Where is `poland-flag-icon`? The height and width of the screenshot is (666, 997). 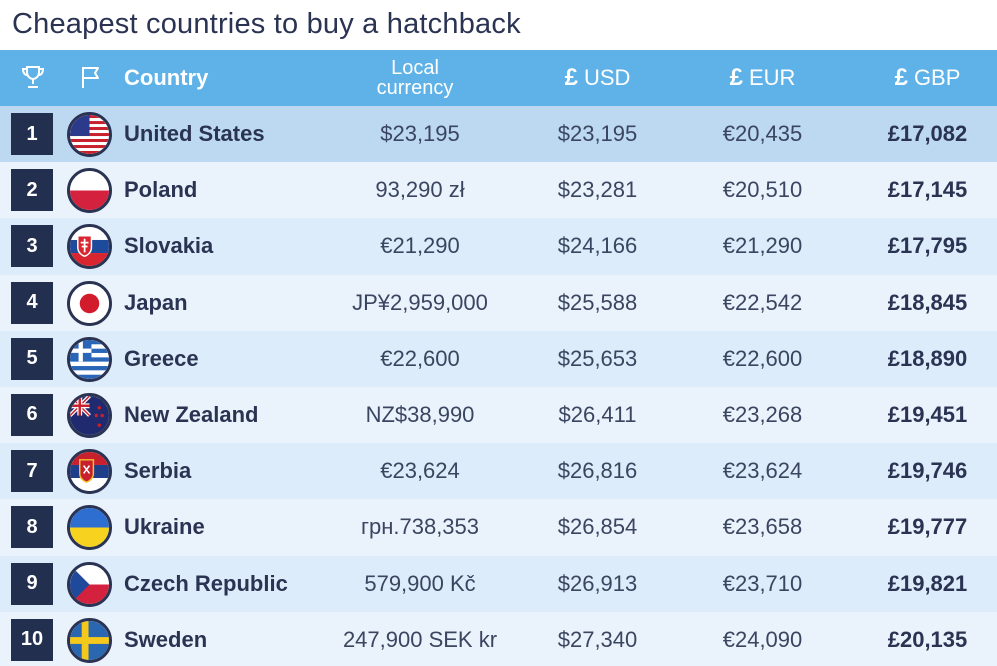 poland-flag-icon is located at coordinates (89, 191).